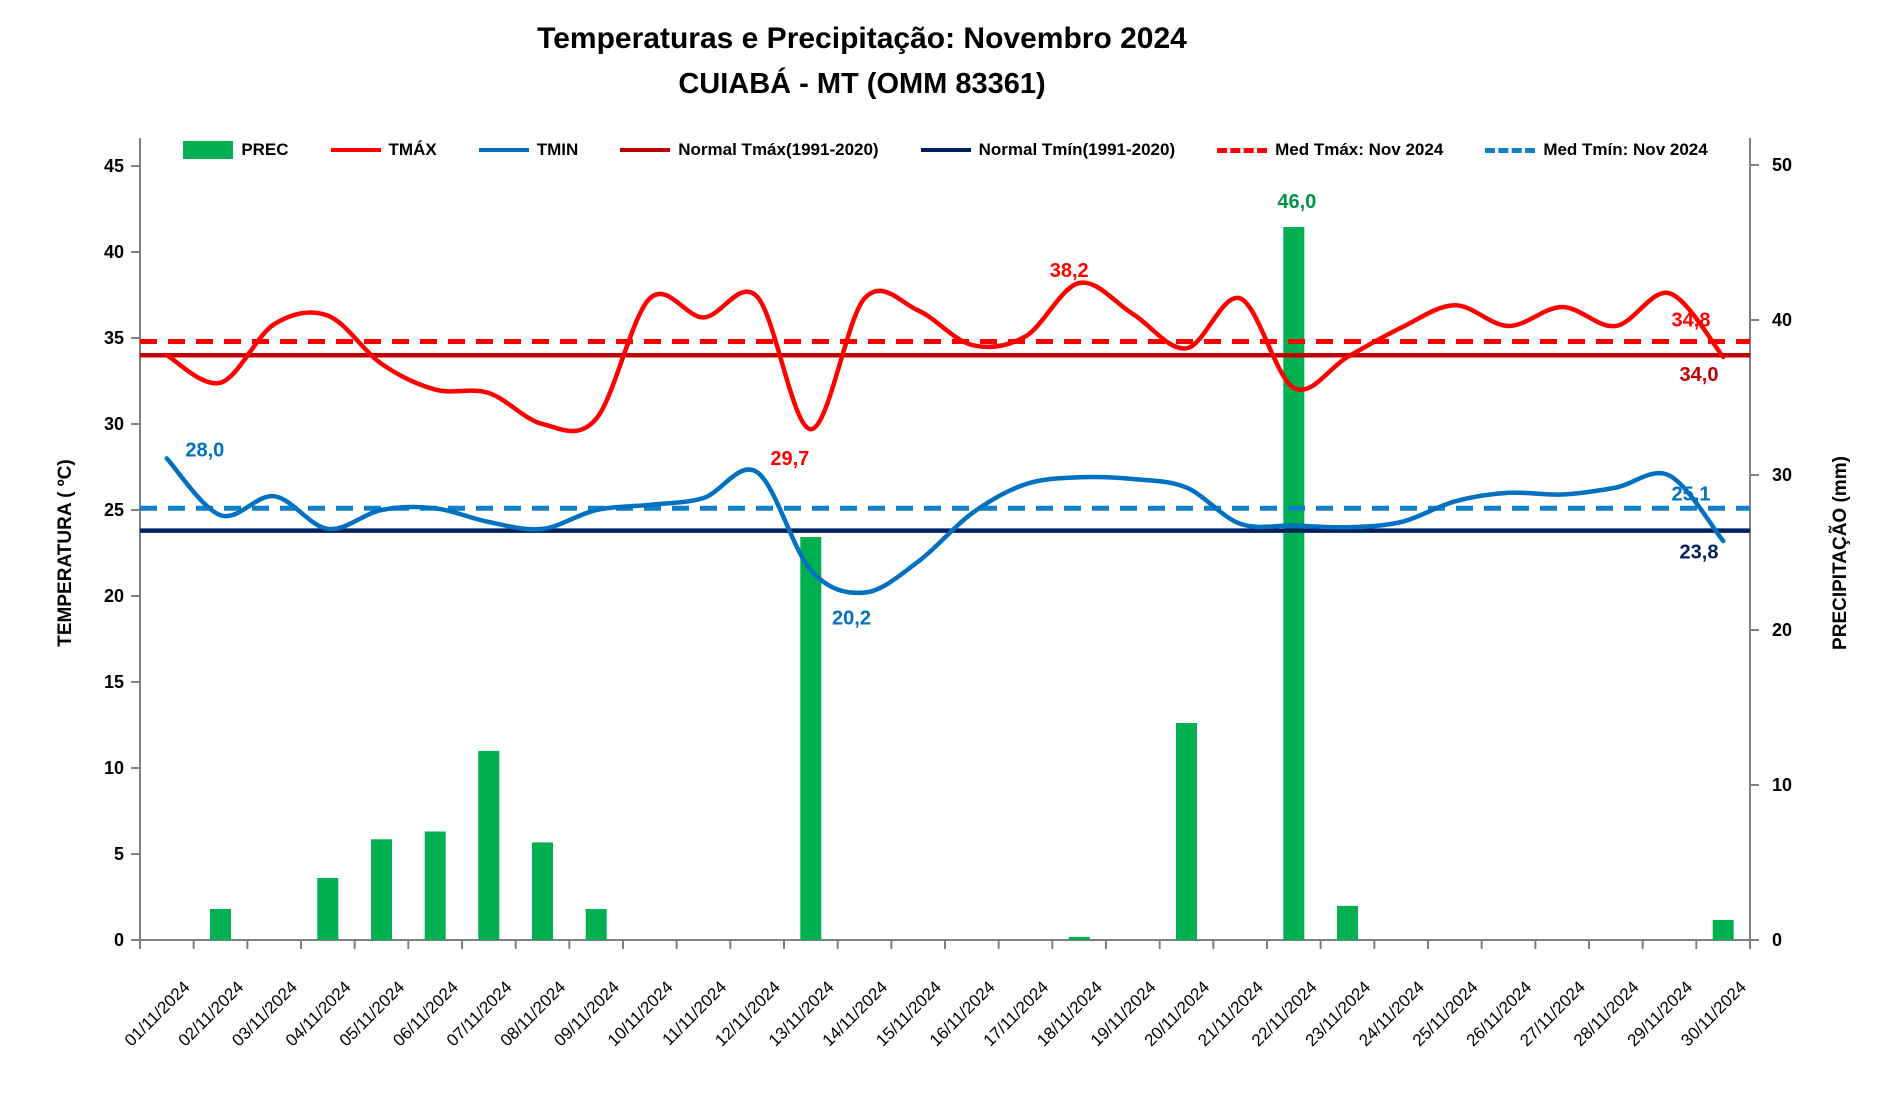 The height and width of the screenshot is (1105, 1891). What do you see at coordinates (119, 940) in the screenshot?
I see `left-tick-label: 0` at bounding box center [119, 940].